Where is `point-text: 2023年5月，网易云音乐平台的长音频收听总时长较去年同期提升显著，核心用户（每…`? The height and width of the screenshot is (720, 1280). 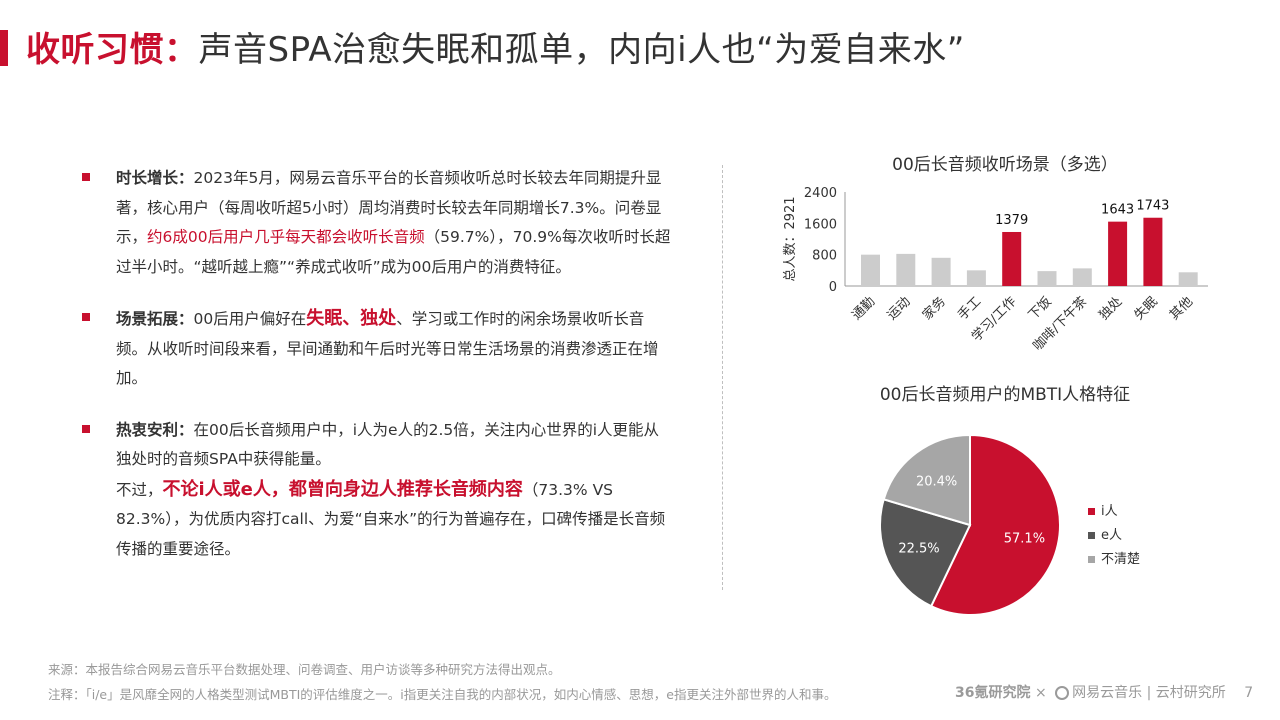
point-text: 2023年5月，网易云音乐平台的长音频收听总时长较去年同期提升显著，核心用户（每… is located at coordinates (389, 207).